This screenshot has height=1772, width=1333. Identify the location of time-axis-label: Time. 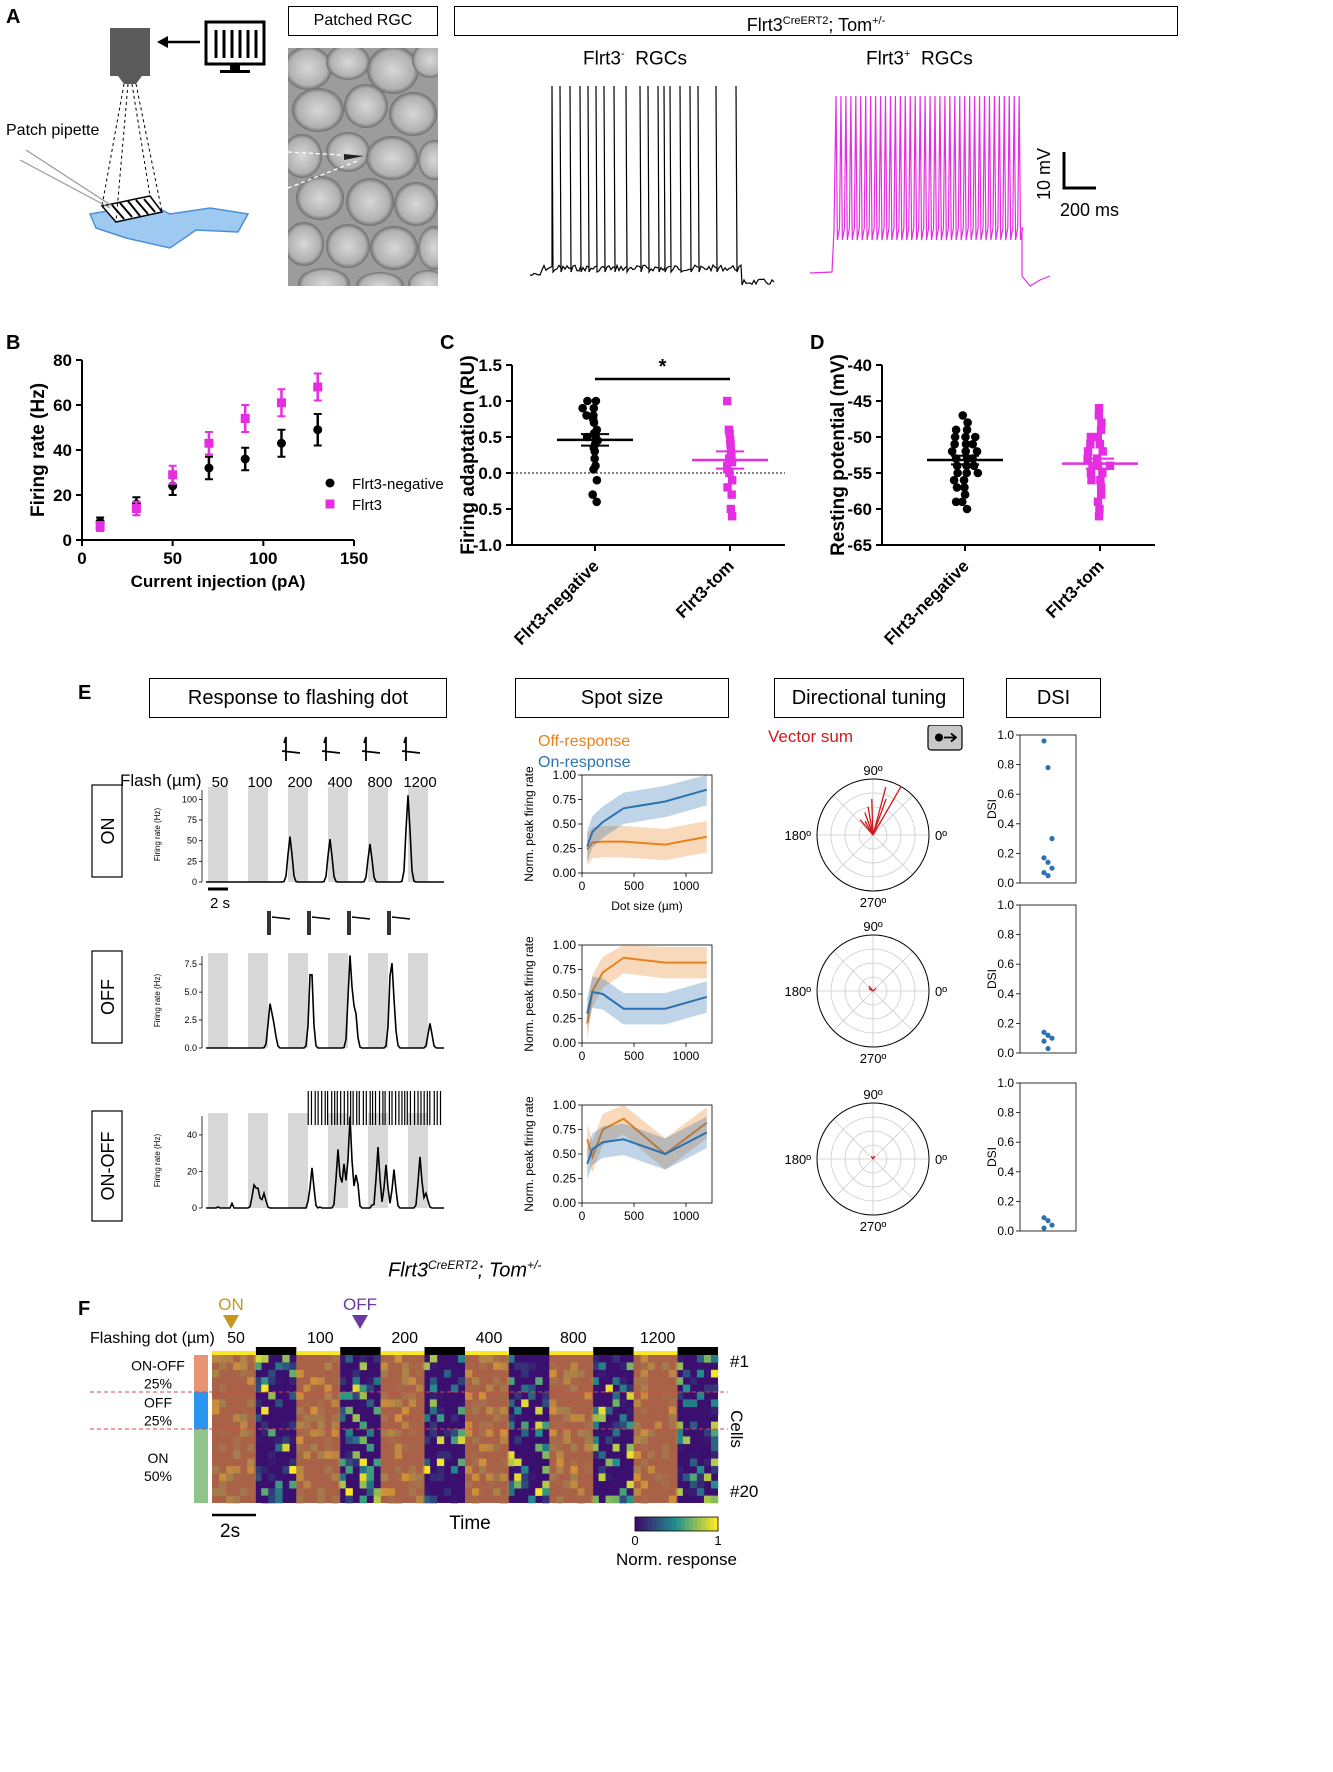
(470, 1523).